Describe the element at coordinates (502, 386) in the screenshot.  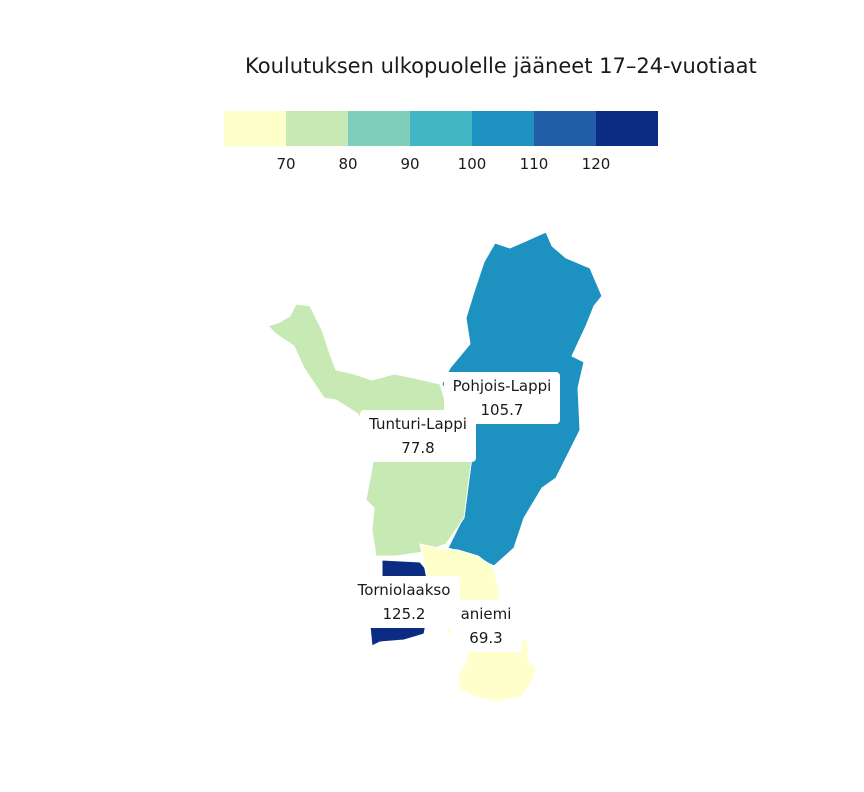
I see `region-name: Pohjois-Lappi` at that location.